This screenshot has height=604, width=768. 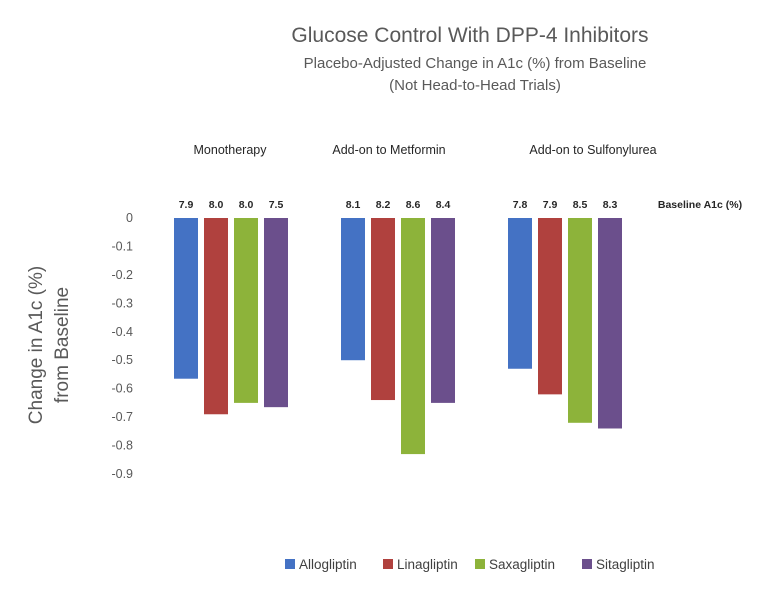 I want to click on y-tick-label: 0, so click(x=129, y=218).